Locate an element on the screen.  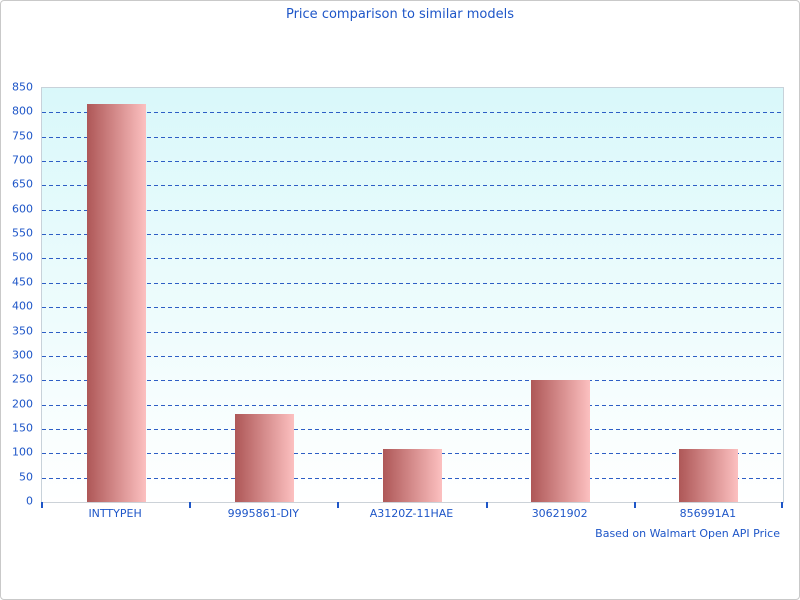
y-axis-label: 0 is located at coordinates (29, 501).